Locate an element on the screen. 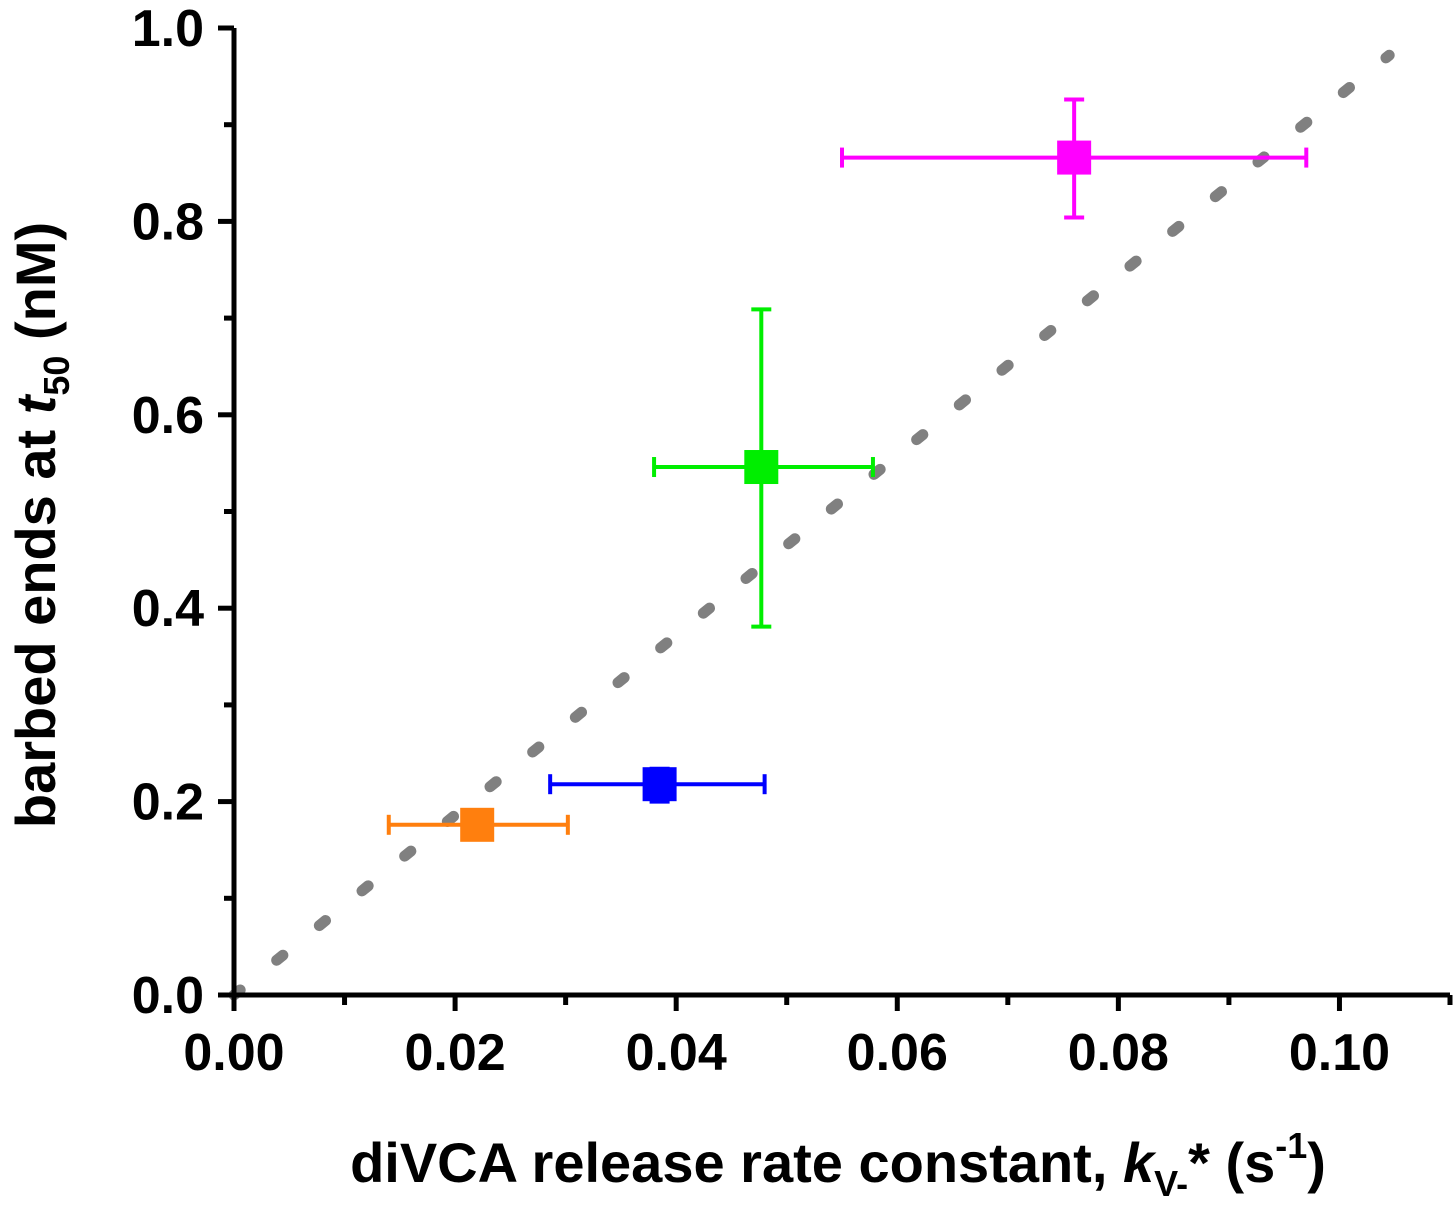  y-tick-label: 0.8 is located at coordinates (168, 222).